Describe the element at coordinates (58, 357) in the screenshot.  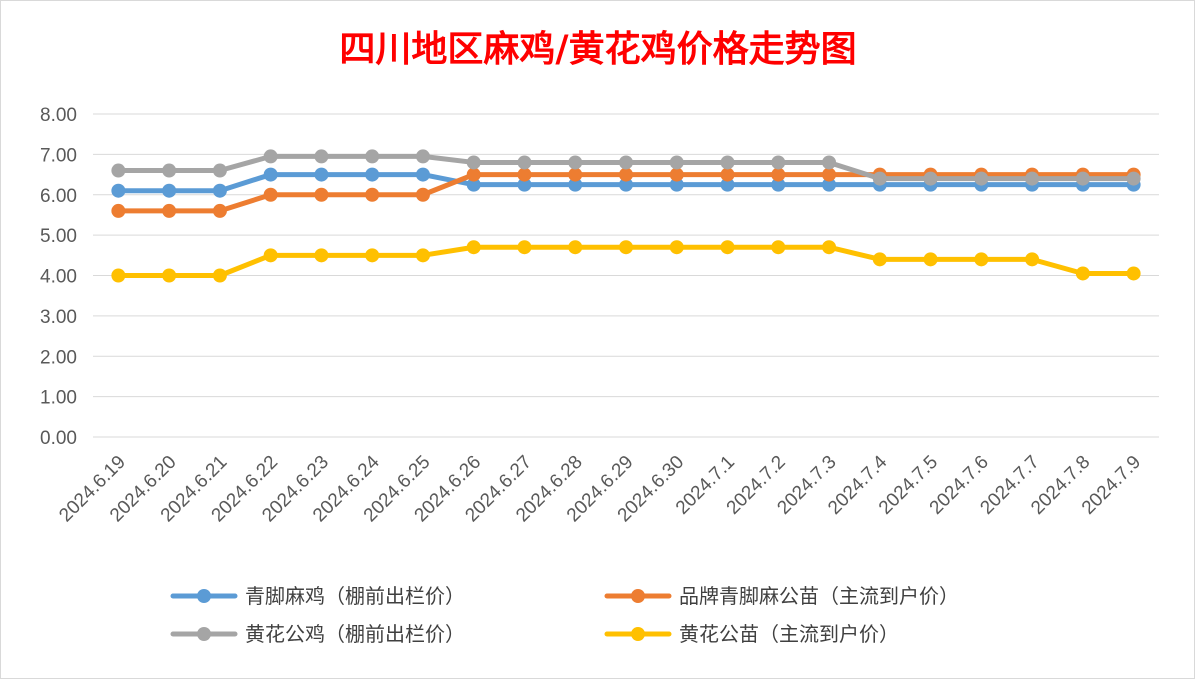
I see `y-tick-label: 2.00` at that location.